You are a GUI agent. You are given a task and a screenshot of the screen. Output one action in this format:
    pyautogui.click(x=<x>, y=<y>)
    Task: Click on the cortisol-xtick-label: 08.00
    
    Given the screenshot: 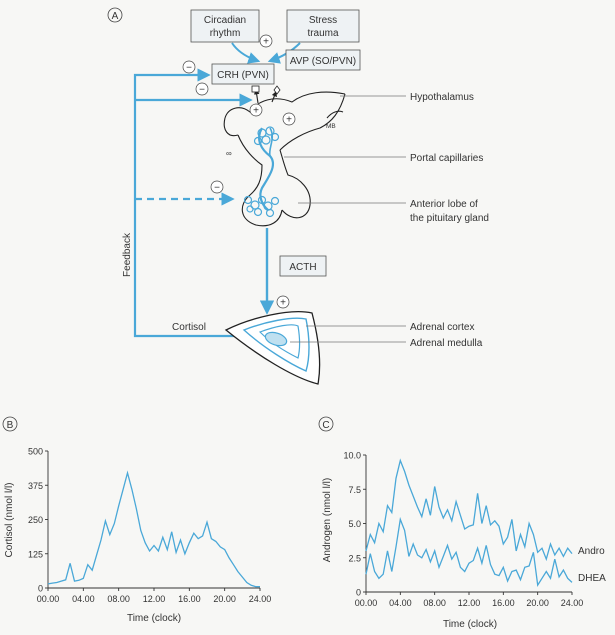 What is the action you would take?
    pyautogui.click(x=118, y=599)
    